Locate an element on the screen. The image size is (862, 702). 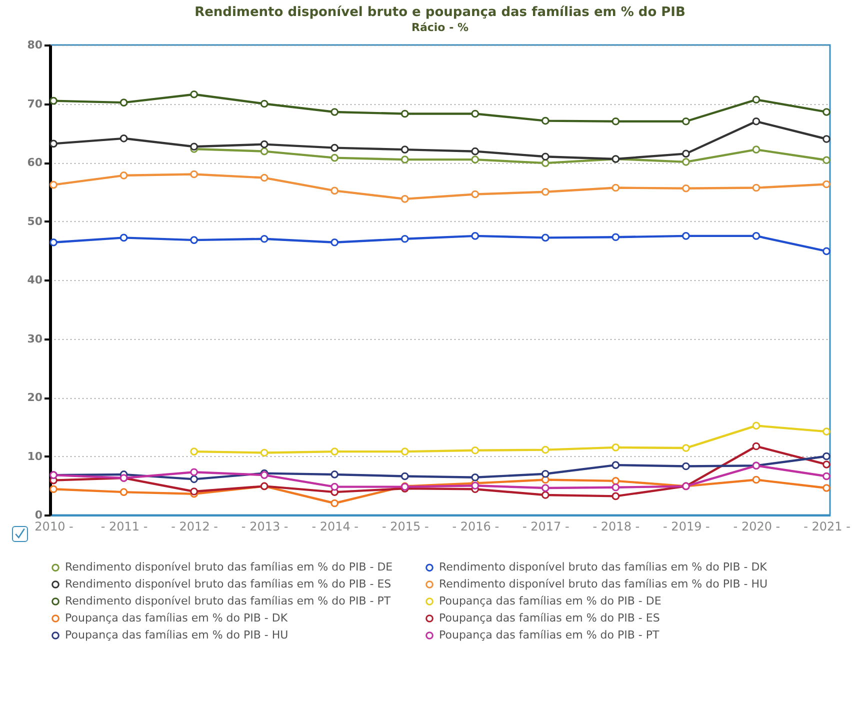
x-tick-label: - 2011 - is located at coordinates (124, 527).